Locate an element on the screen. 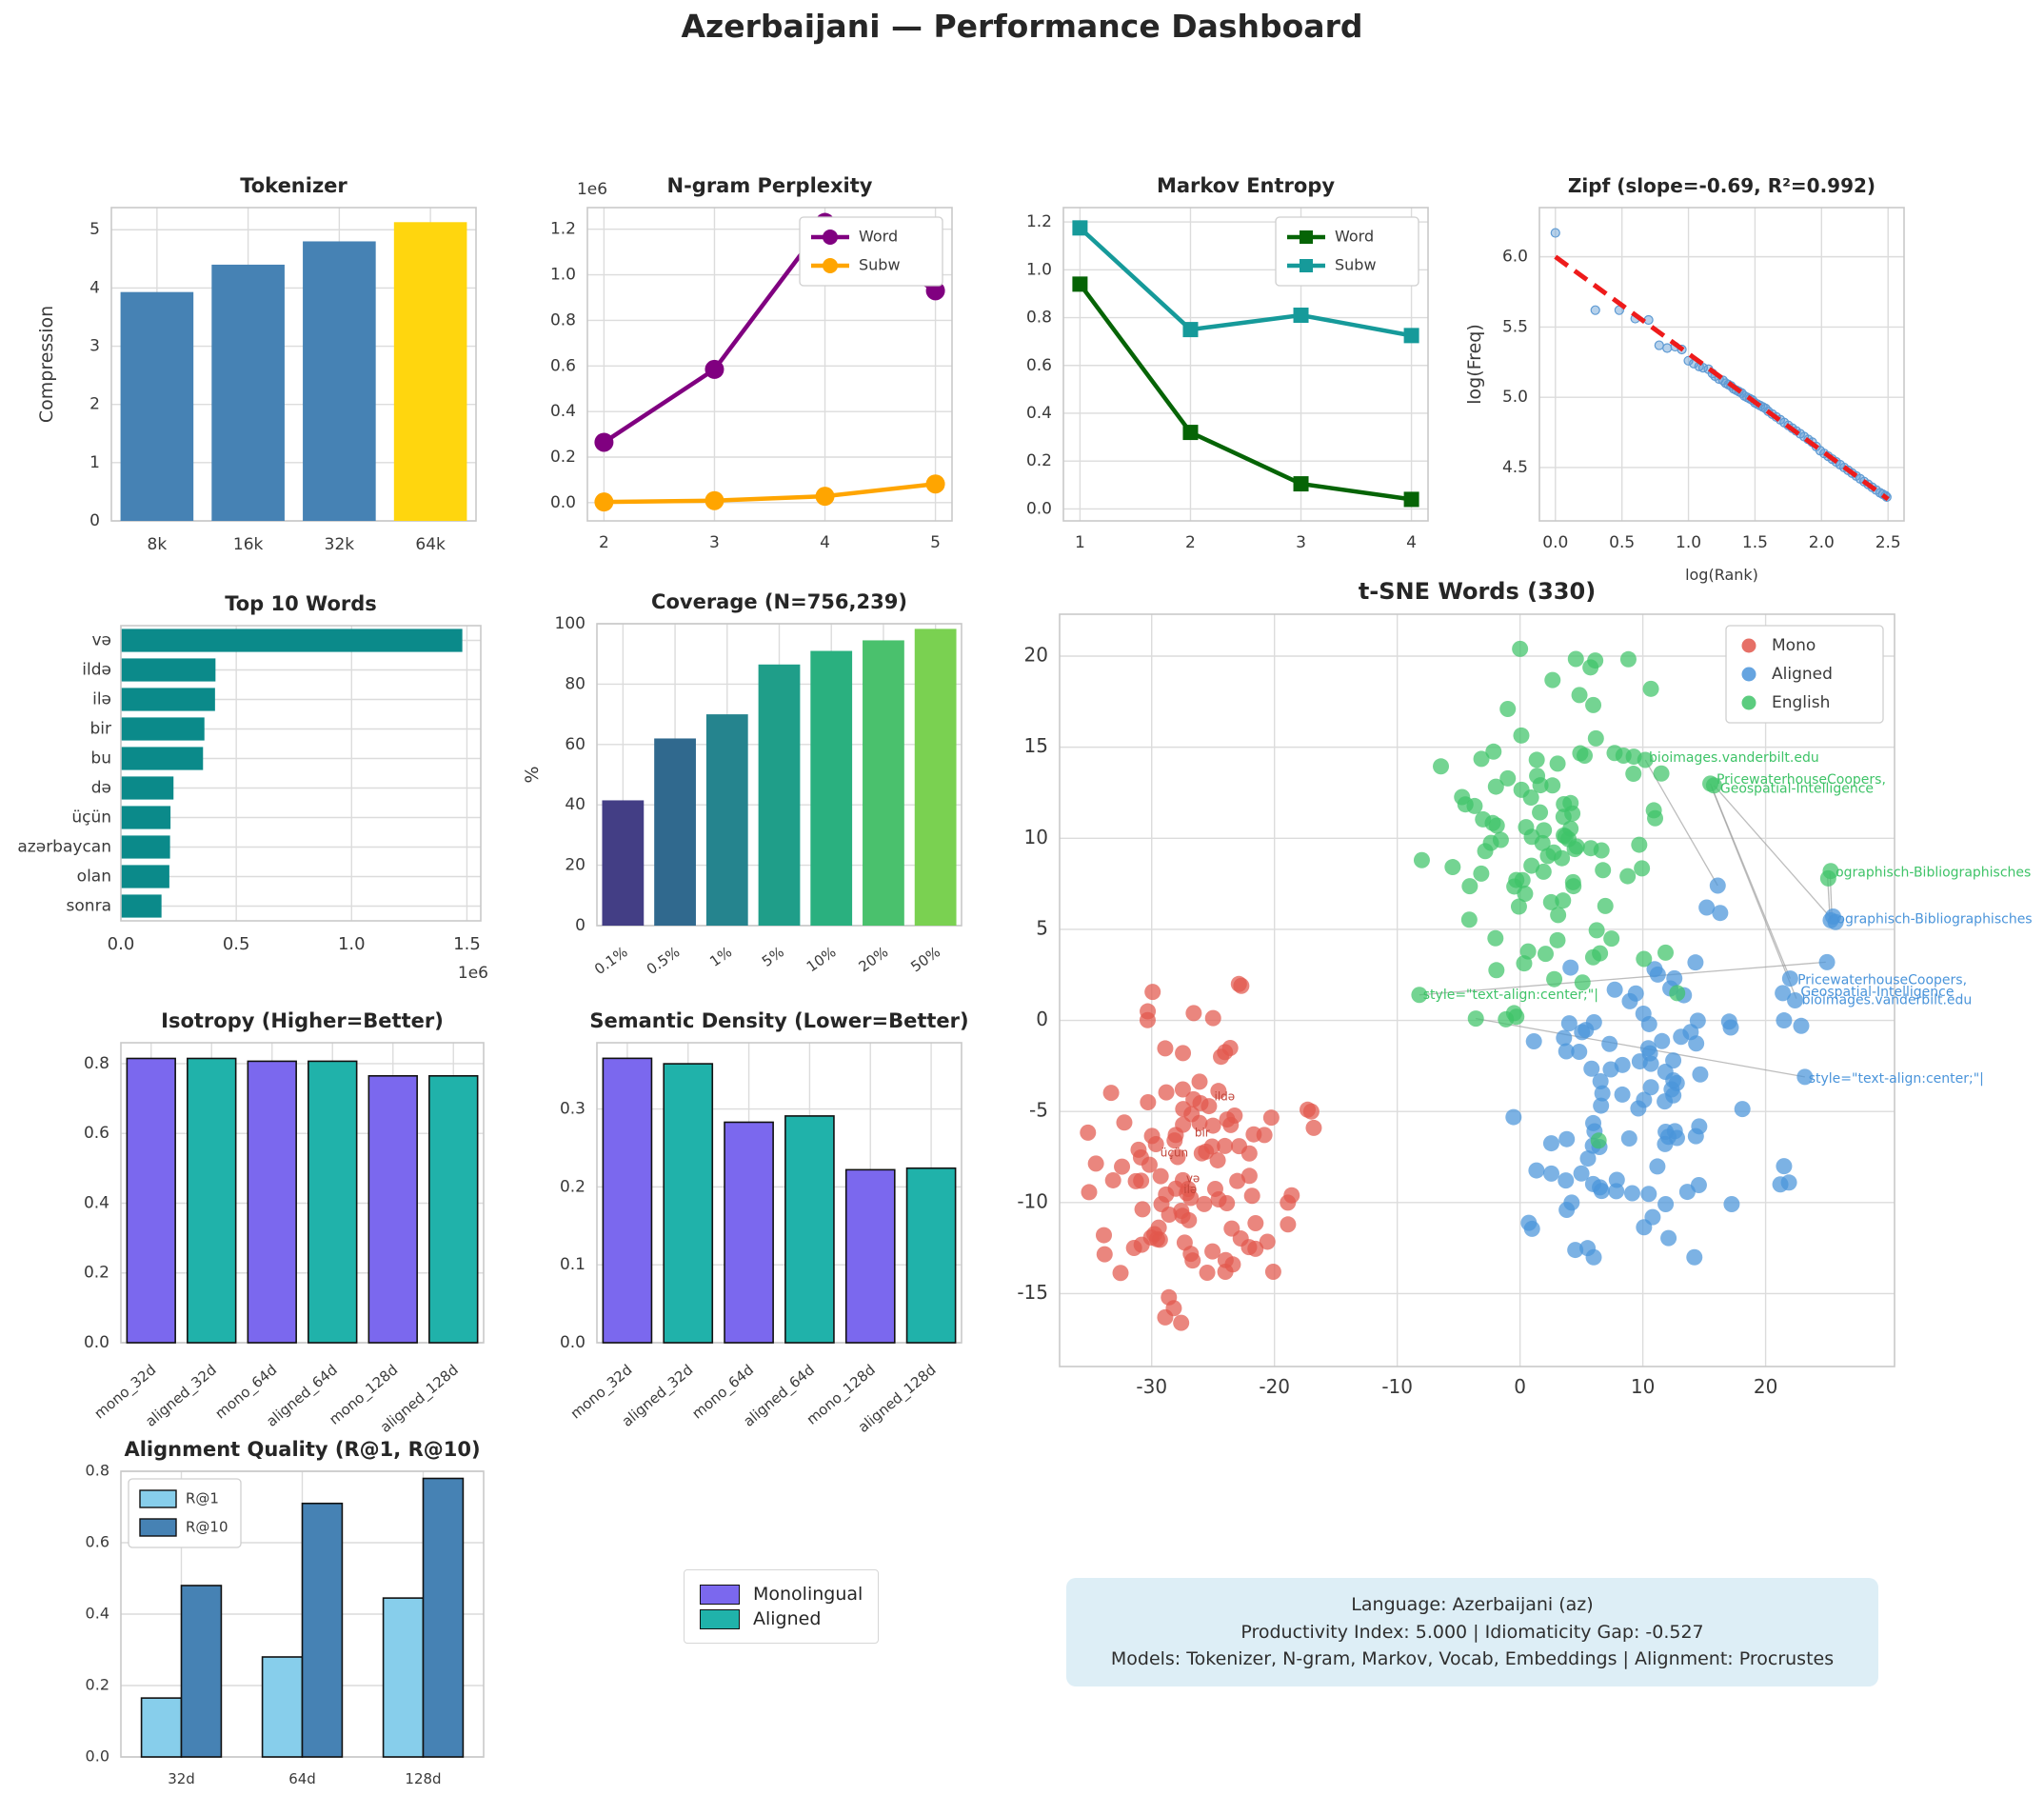  chart-title: Top 10 Words is located at coordinates (301, 604).